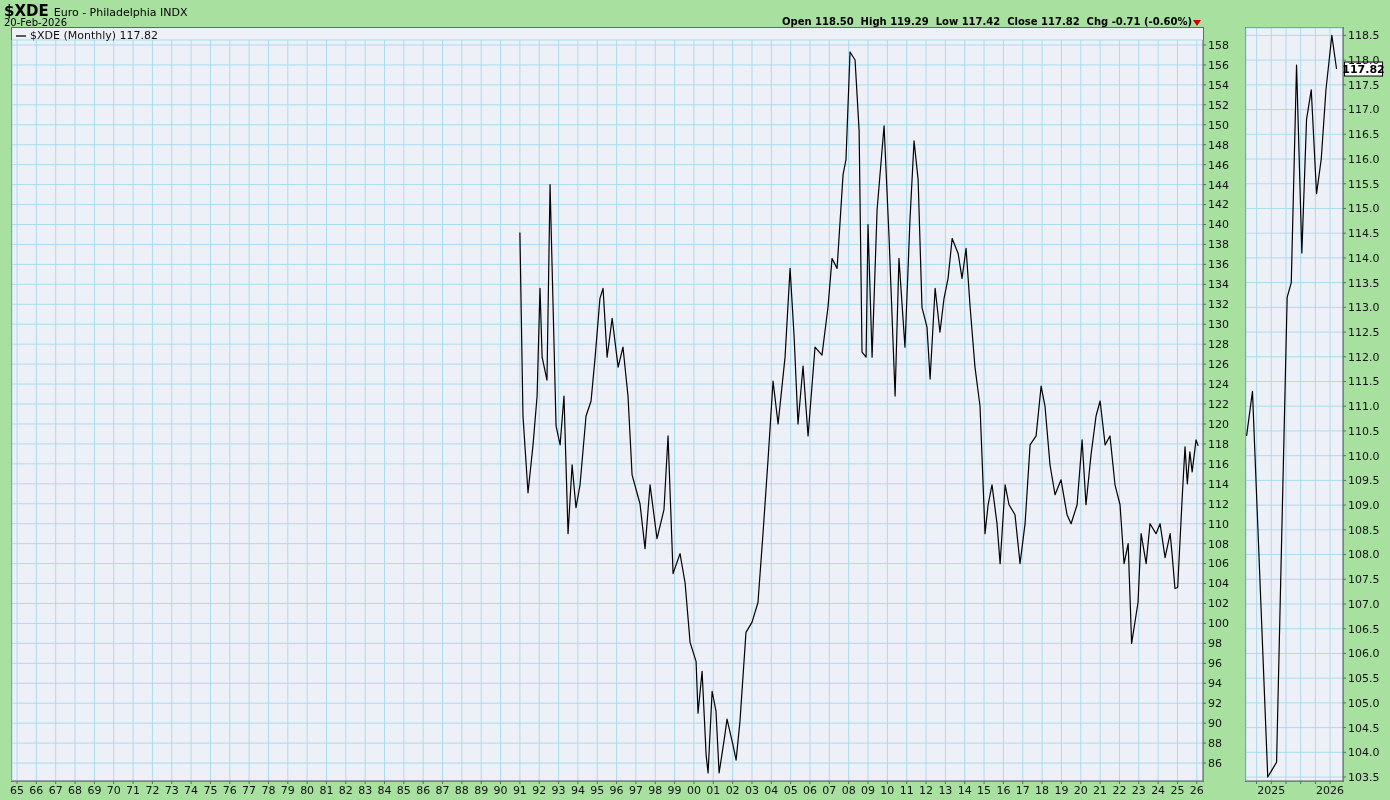 This screenshot has height=800, width=1390. I want to click on y-tick-label: 110, so click(1218, 524).